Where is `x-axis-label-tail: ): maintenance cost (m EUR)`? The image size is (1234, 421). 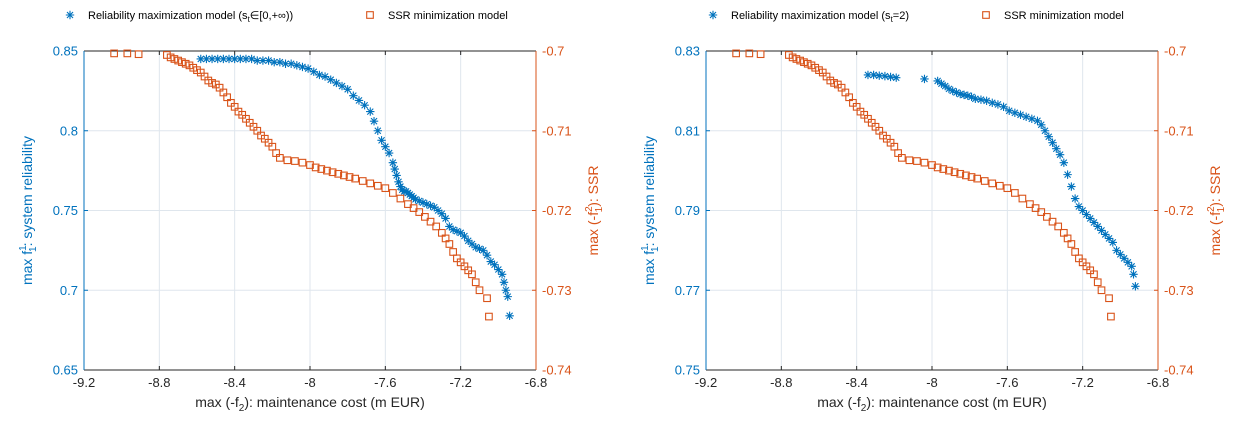
x-axis-label-tail: ): maintenance cost (m EUR) is located at coordinates (334, 402).